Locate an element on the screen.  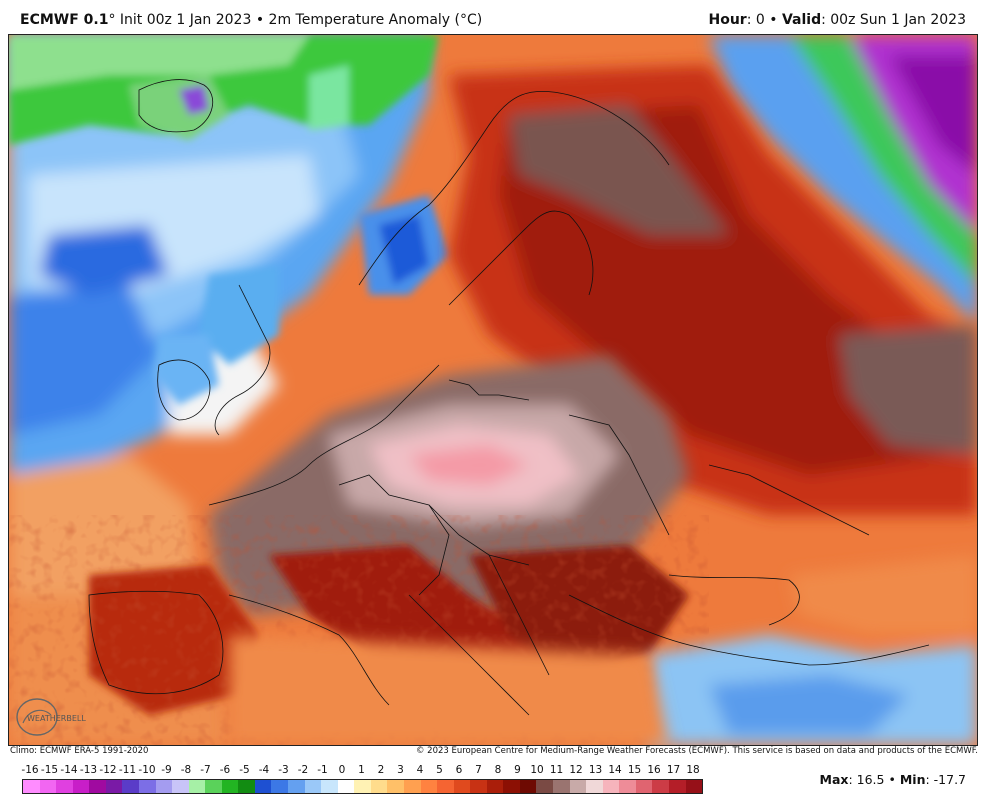
weatherbell-logo: WEATHERBELL is located at coordinates (51, 717).